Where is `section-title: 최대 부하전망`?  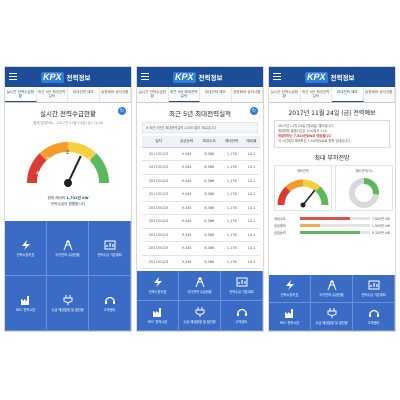 section-title: 최대 부하전망 is located at coordinates (332, 158).